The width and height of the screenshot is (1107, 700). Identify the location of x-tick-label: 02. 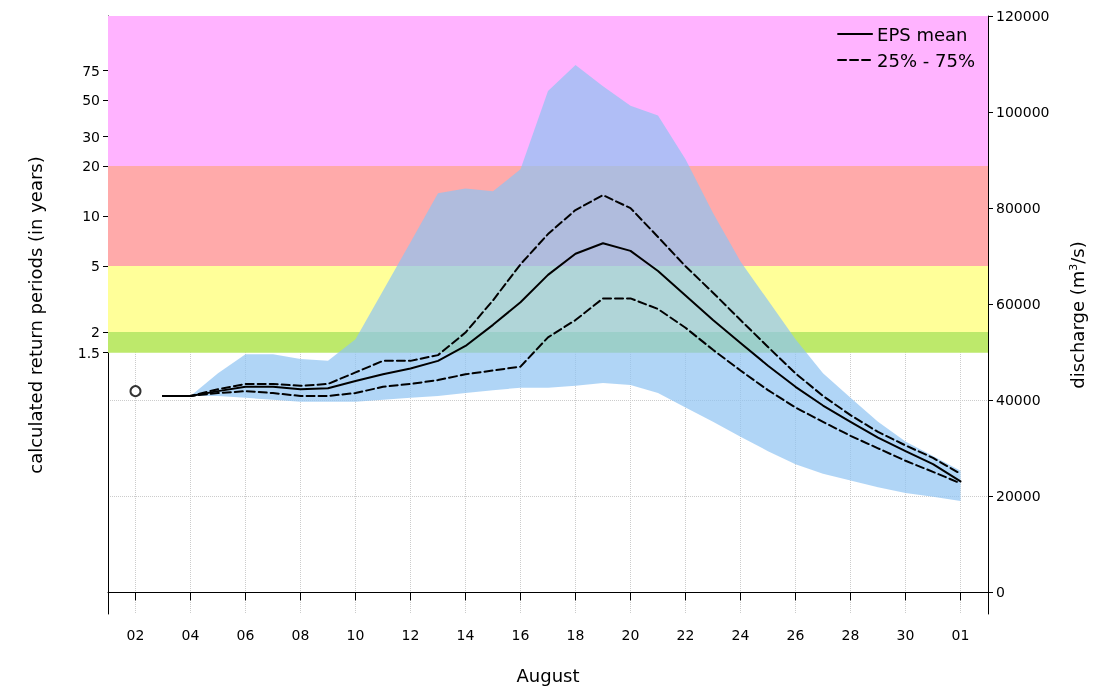
(135, 635).